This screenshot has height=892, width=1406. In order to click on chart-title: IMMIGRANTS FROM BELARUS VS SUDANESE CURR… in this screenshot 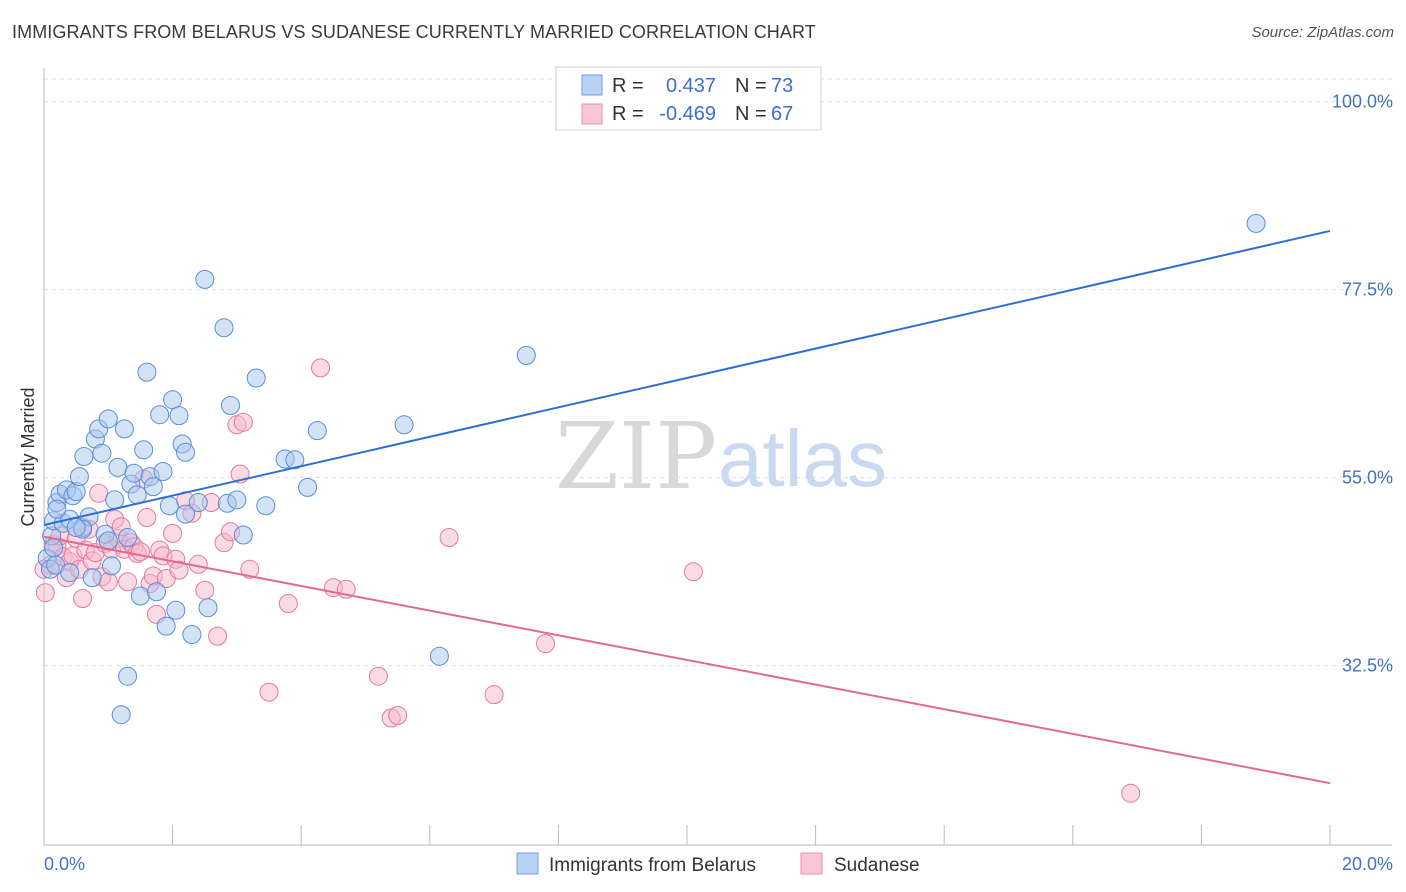, I will do `click(414, 32)`.